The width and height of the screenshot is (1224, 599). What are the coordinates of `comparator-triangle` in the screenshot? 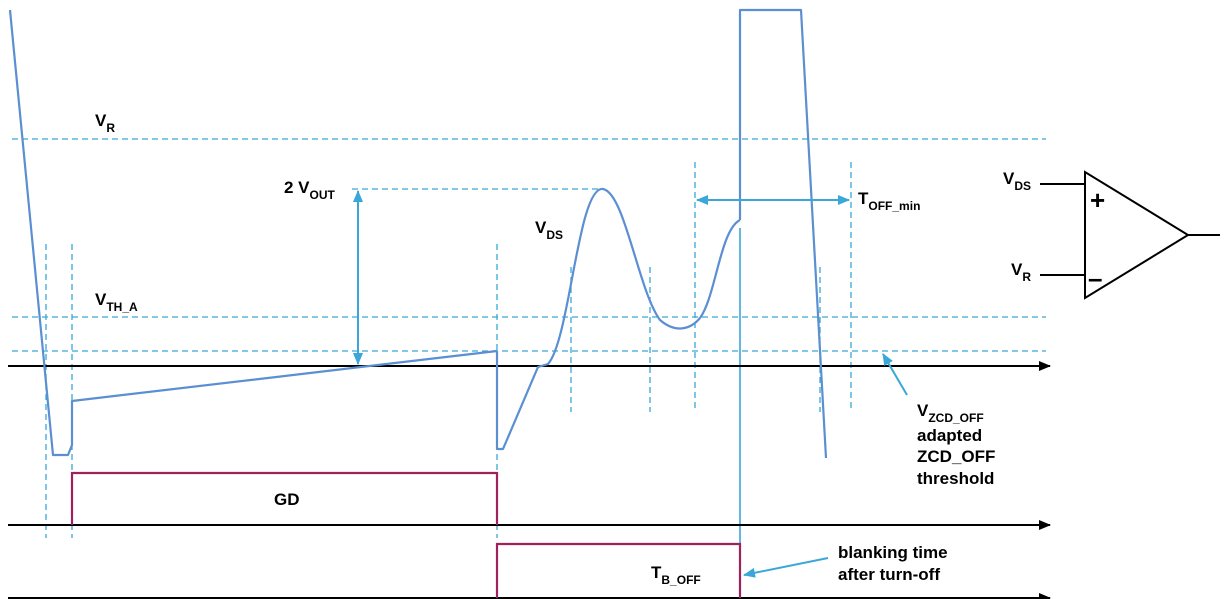 It's located at (1137, 235).